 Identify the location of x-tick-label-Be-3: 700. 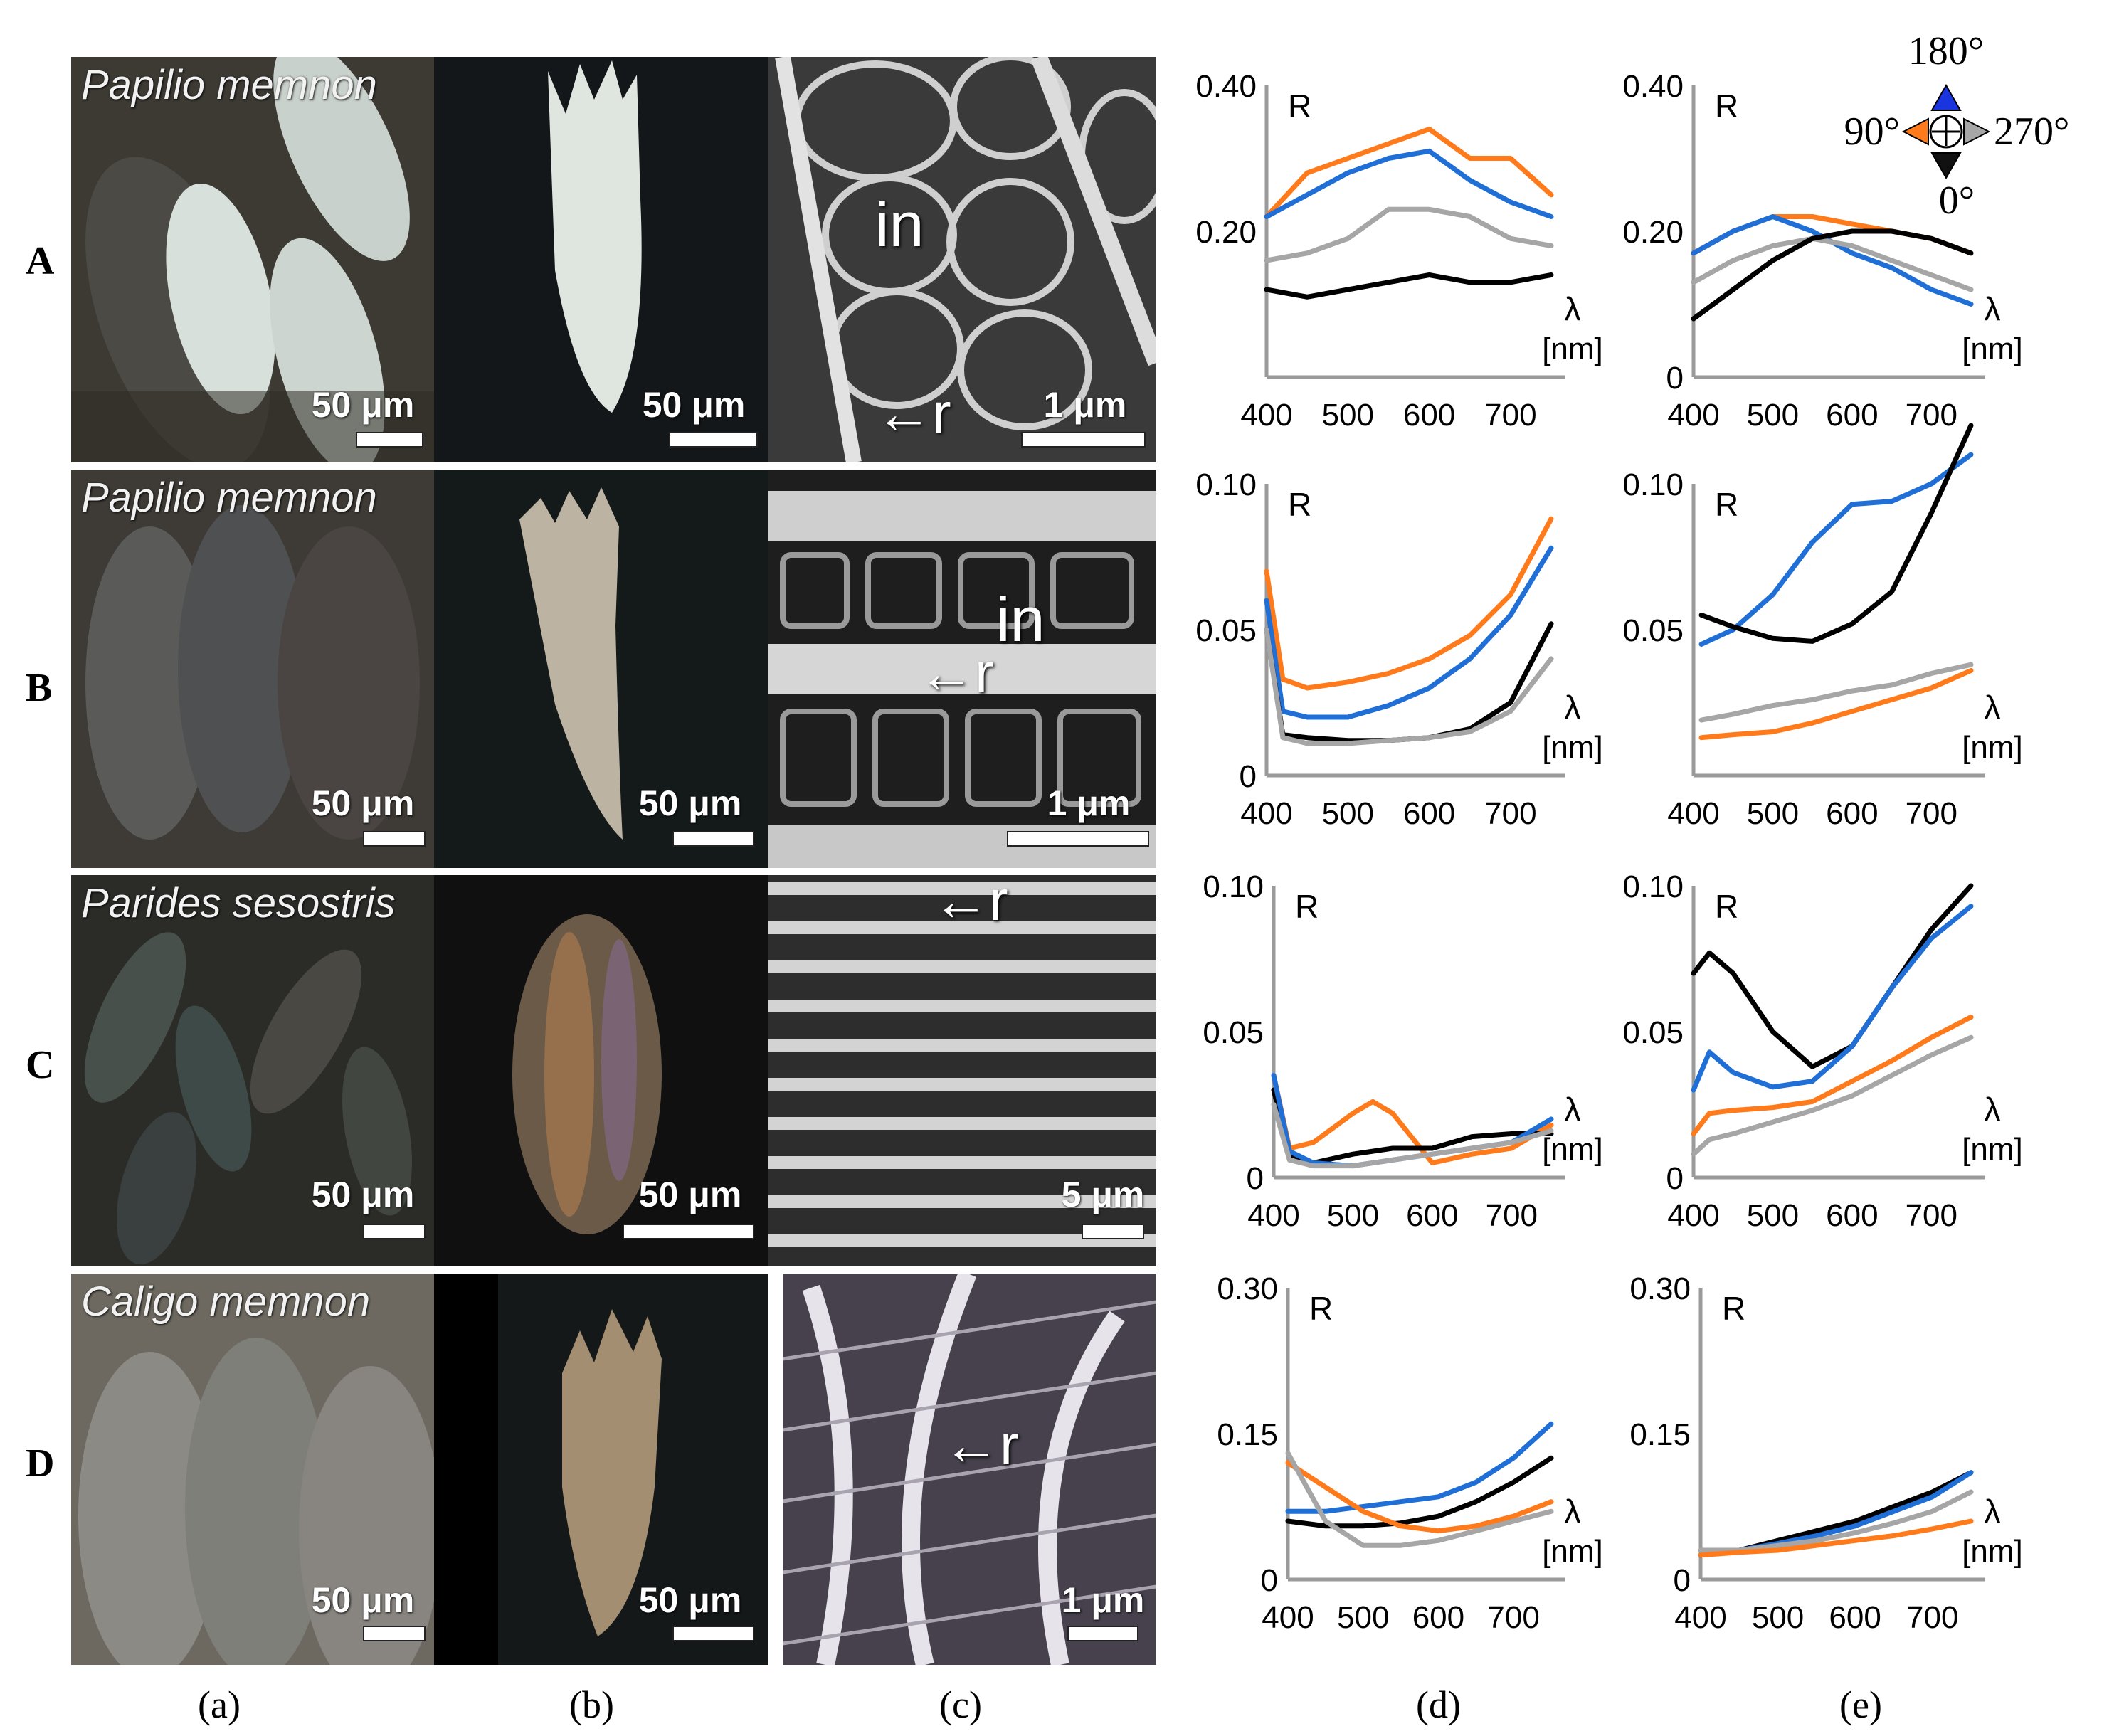
(1932, 814).